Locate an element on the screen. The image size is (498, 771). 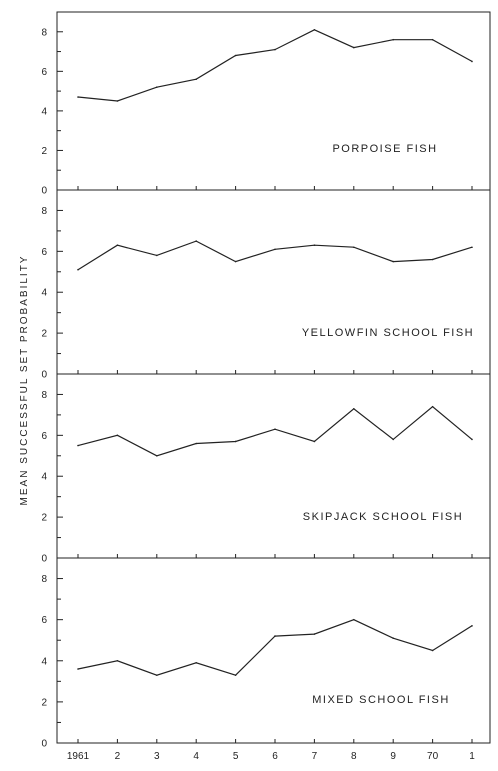
x-tick-label: 9 is located at coordinates (393, 756).